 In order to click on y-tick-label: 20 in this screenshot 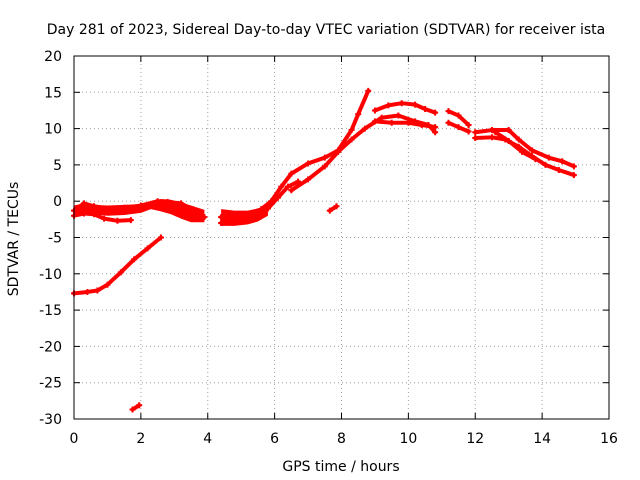, I will do `click(53, 57)`.